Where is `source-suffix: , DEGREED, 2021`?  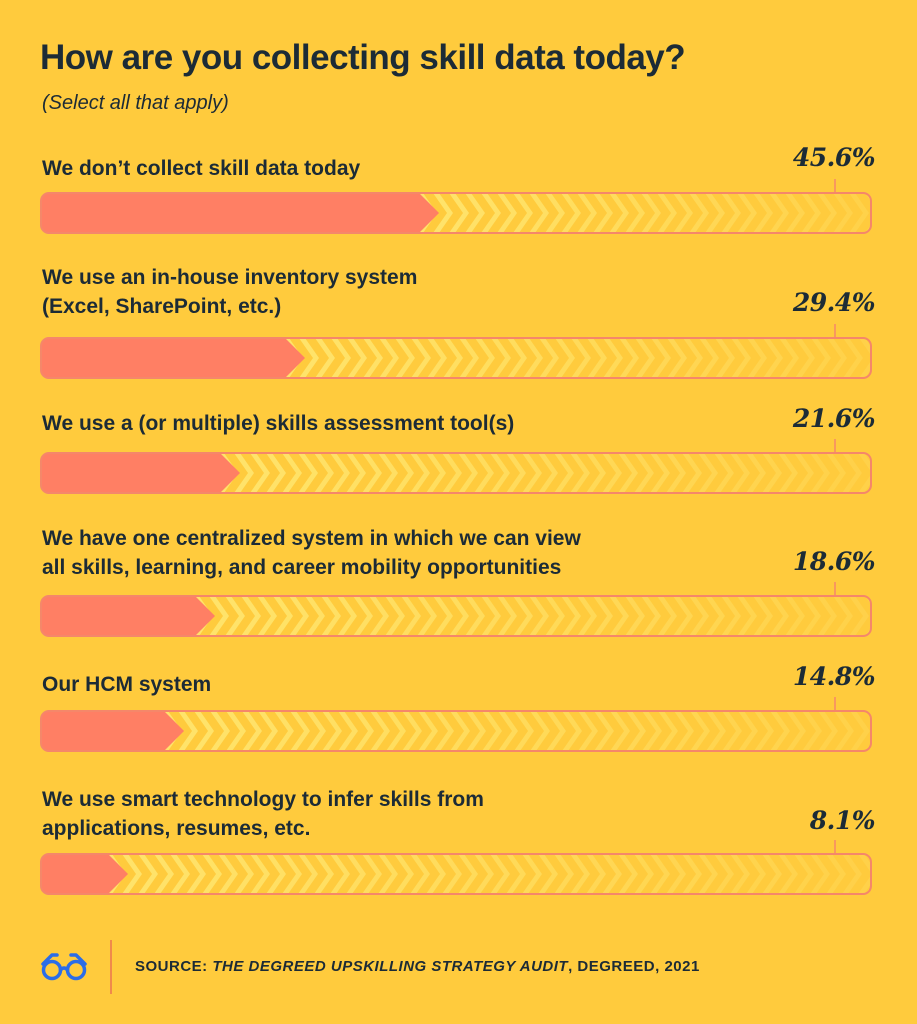
source-suffix: , DEGREED, 2021 is located at coordinates (634, 966).